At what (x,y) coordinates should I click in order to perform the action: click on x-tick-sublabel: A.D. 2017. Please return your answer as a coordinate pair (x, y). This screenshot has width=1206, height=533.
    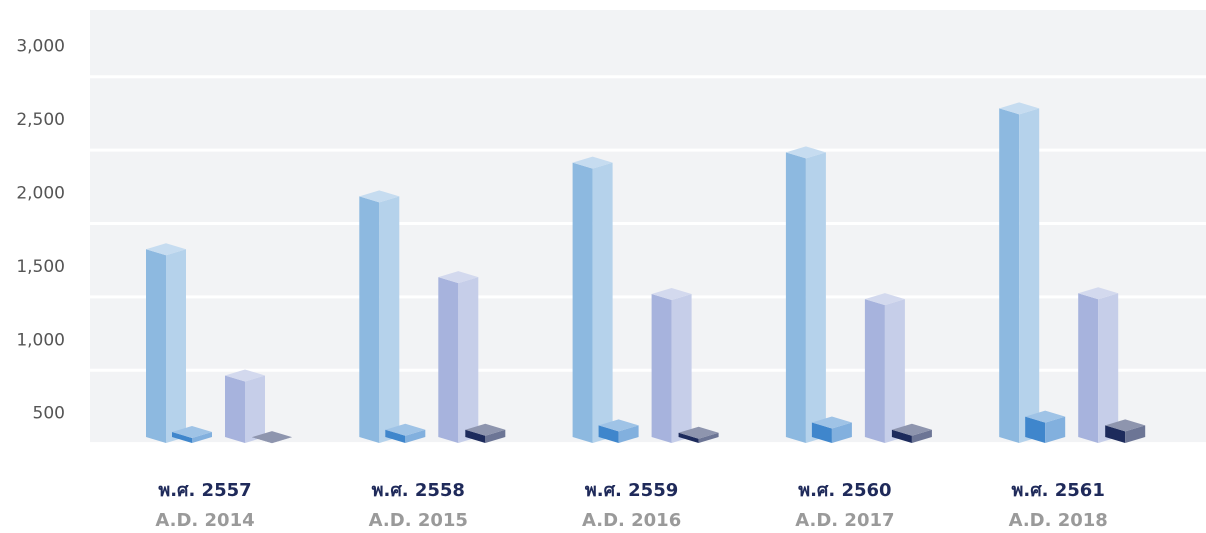
    Looking at the image, I should click on (844, 520).